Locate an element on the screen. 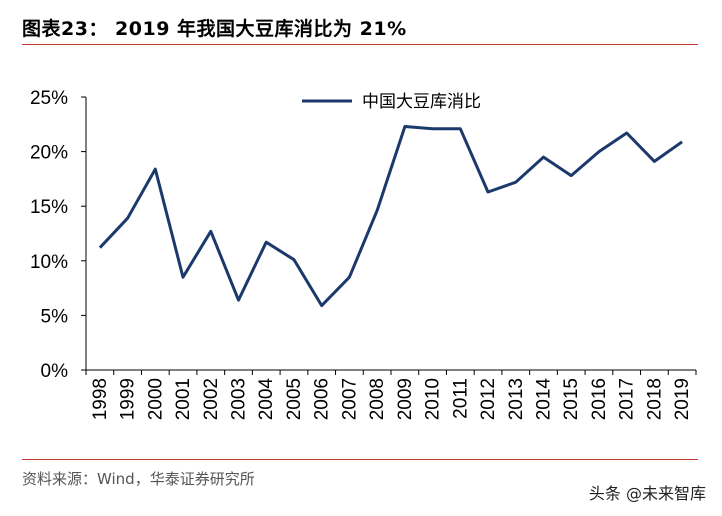  x-tick-label: 1998 is located at coordinates (100, 399).